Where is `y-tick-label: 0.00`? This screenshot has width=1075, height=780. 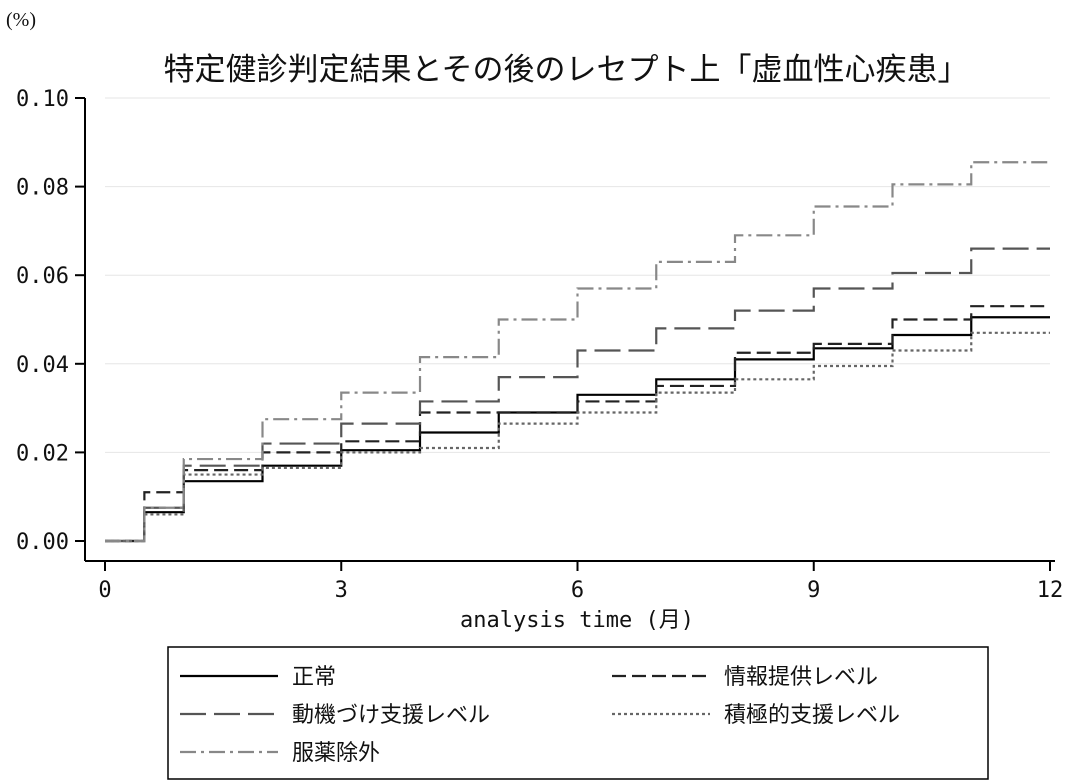
y-tick-label: 0.00 is located at coordinates (42, 542).